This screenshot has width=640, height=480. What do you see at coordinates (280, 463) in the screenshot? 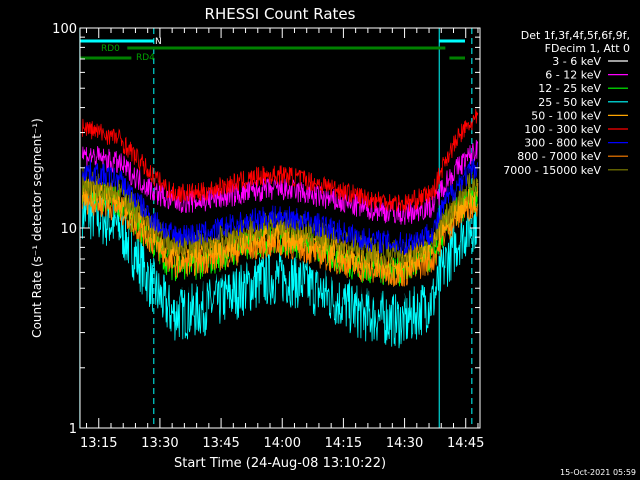
I see `x-axis-label: Start Time (24-Aug-08 13:10:22)` at bounding box center [280, 463].